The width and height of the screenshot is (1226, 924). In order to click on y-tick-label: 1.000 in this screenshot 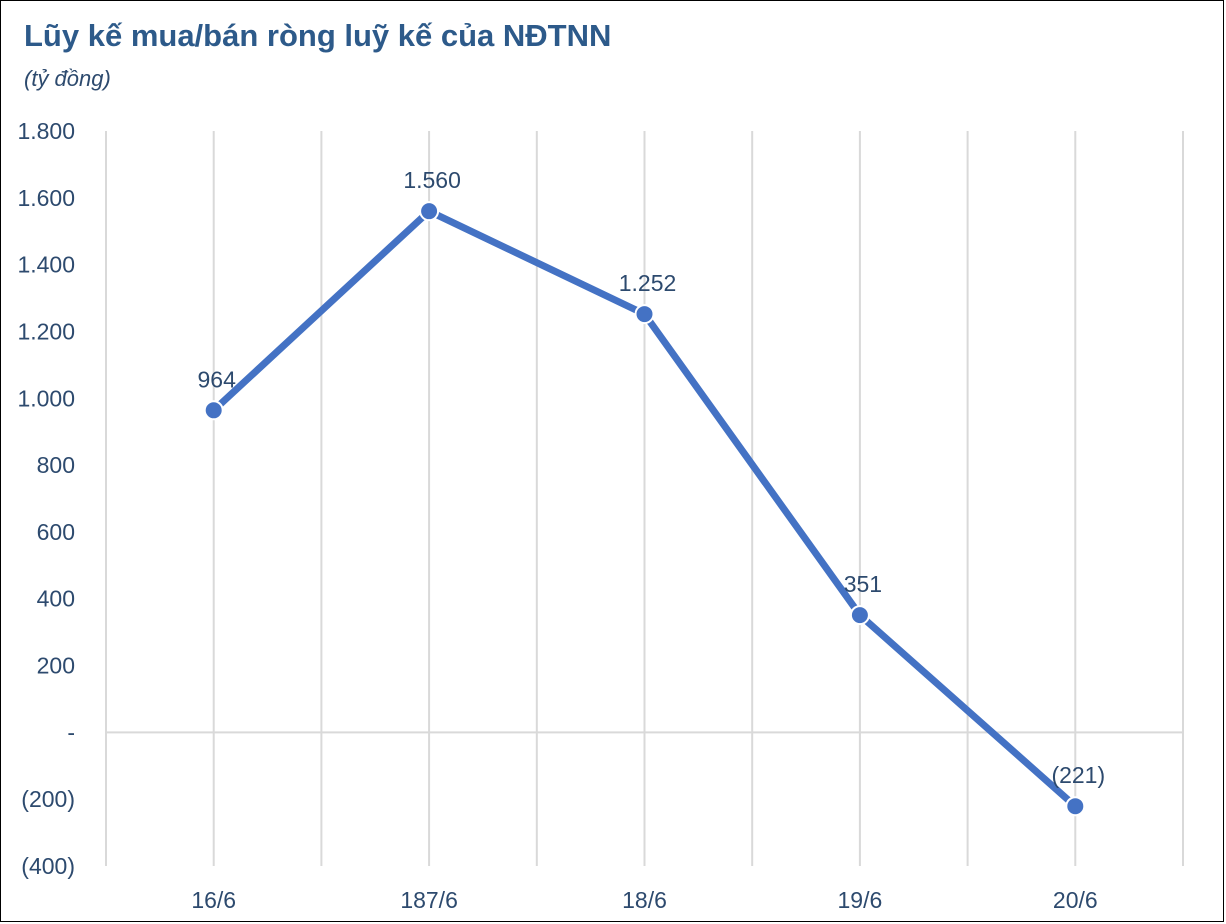, I will do `click(46, 398)`.